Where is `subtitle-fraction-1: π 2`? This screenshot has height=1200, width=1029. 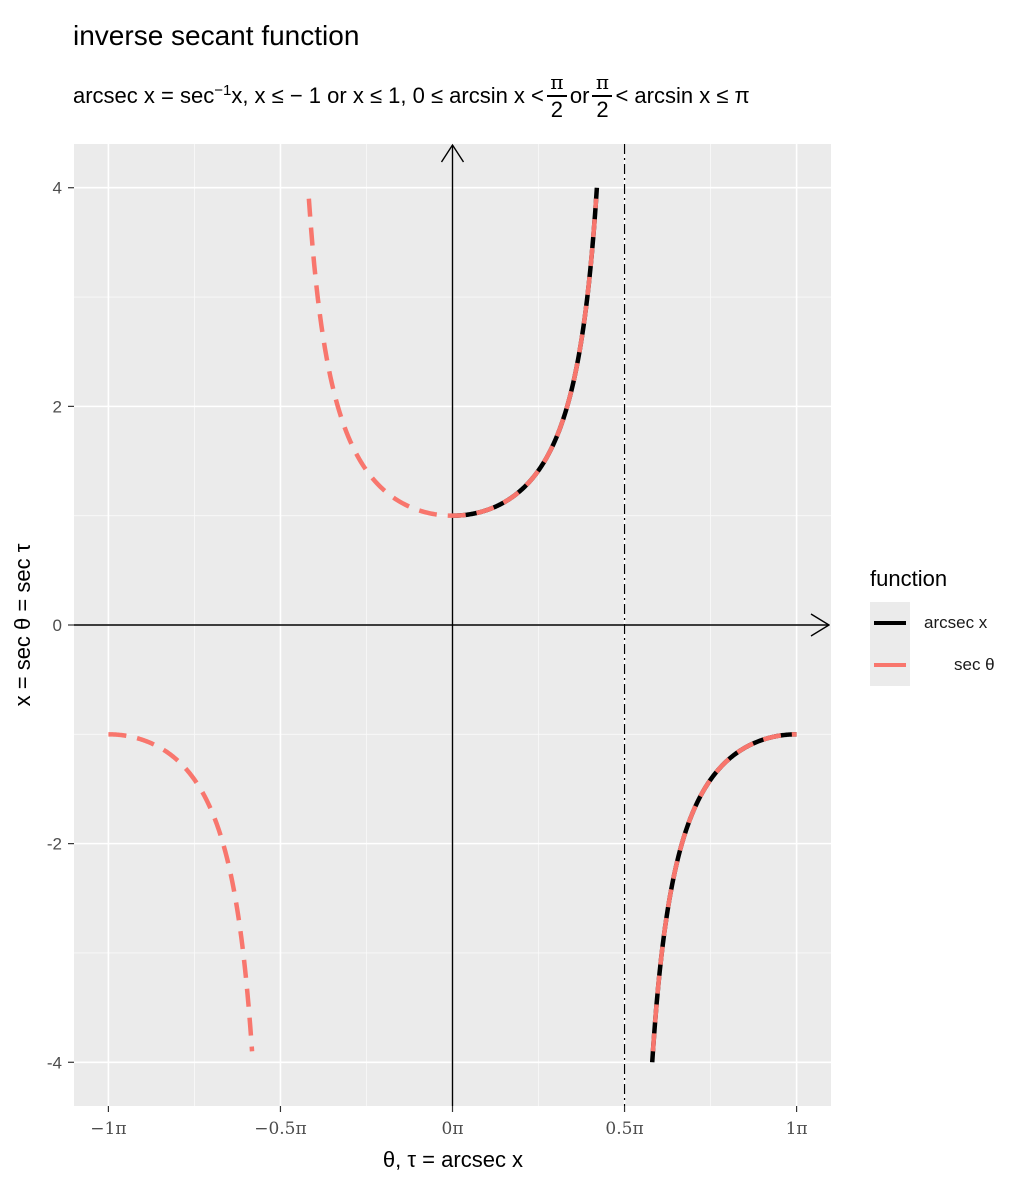
subtitle-fraction-1: π 2 is located at coordinates (556, 96).